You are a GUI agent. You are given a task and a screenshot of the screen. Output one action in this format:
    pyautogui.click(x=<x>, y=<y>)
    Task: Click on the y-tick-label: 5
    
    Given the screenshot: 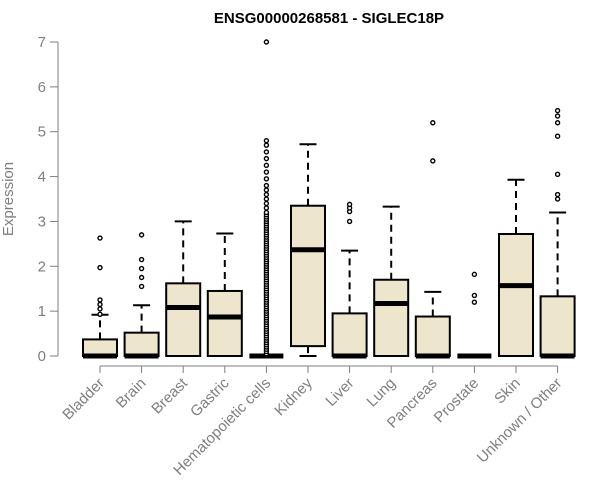 What is the action you would take?
    pyautogui.click(x=42, y=132)
    